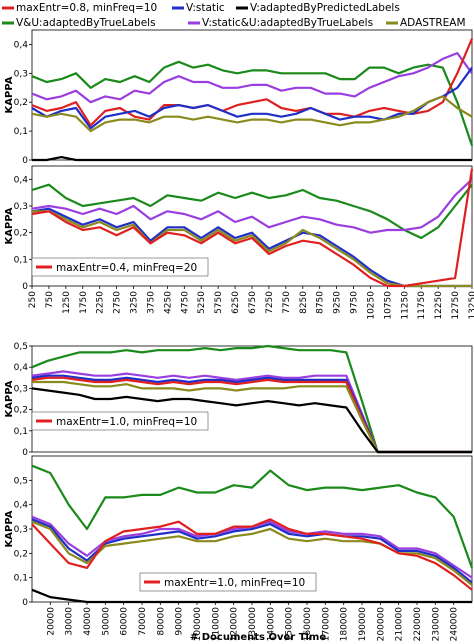 This screenshot has width=474, height=644. What do you see at coordinates (50, 299) in the screenshot?
I see `x-tick-label: 750` at bounding box center [50, 299].